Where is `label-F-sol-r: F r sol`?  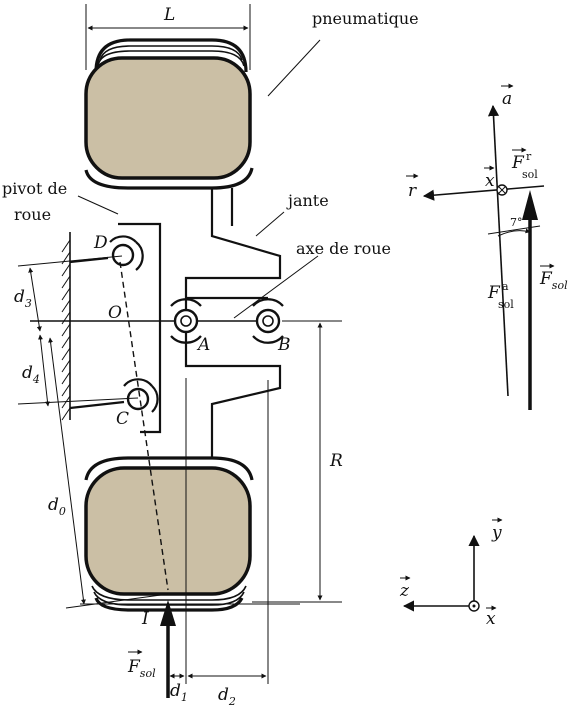 label-F-sol-r: F r sol is located at coordinates (524, 164).